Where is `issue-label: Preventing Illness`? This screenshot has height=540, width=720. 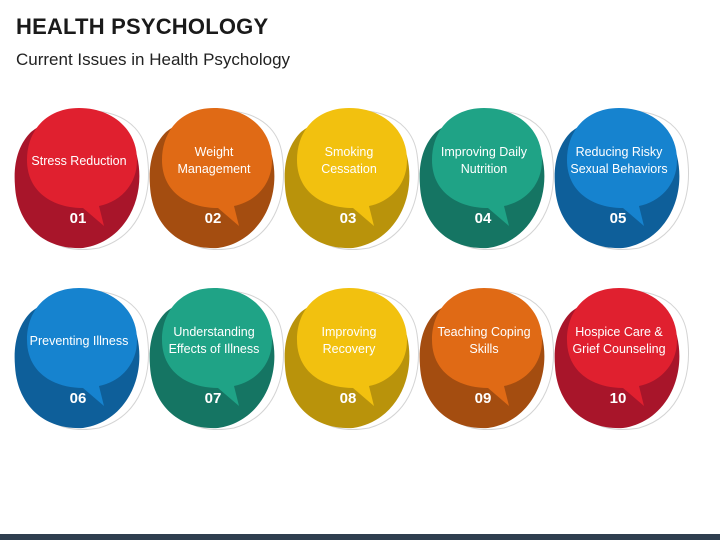 issue-label: Preventing Illness is located at coordinates (79, 340).